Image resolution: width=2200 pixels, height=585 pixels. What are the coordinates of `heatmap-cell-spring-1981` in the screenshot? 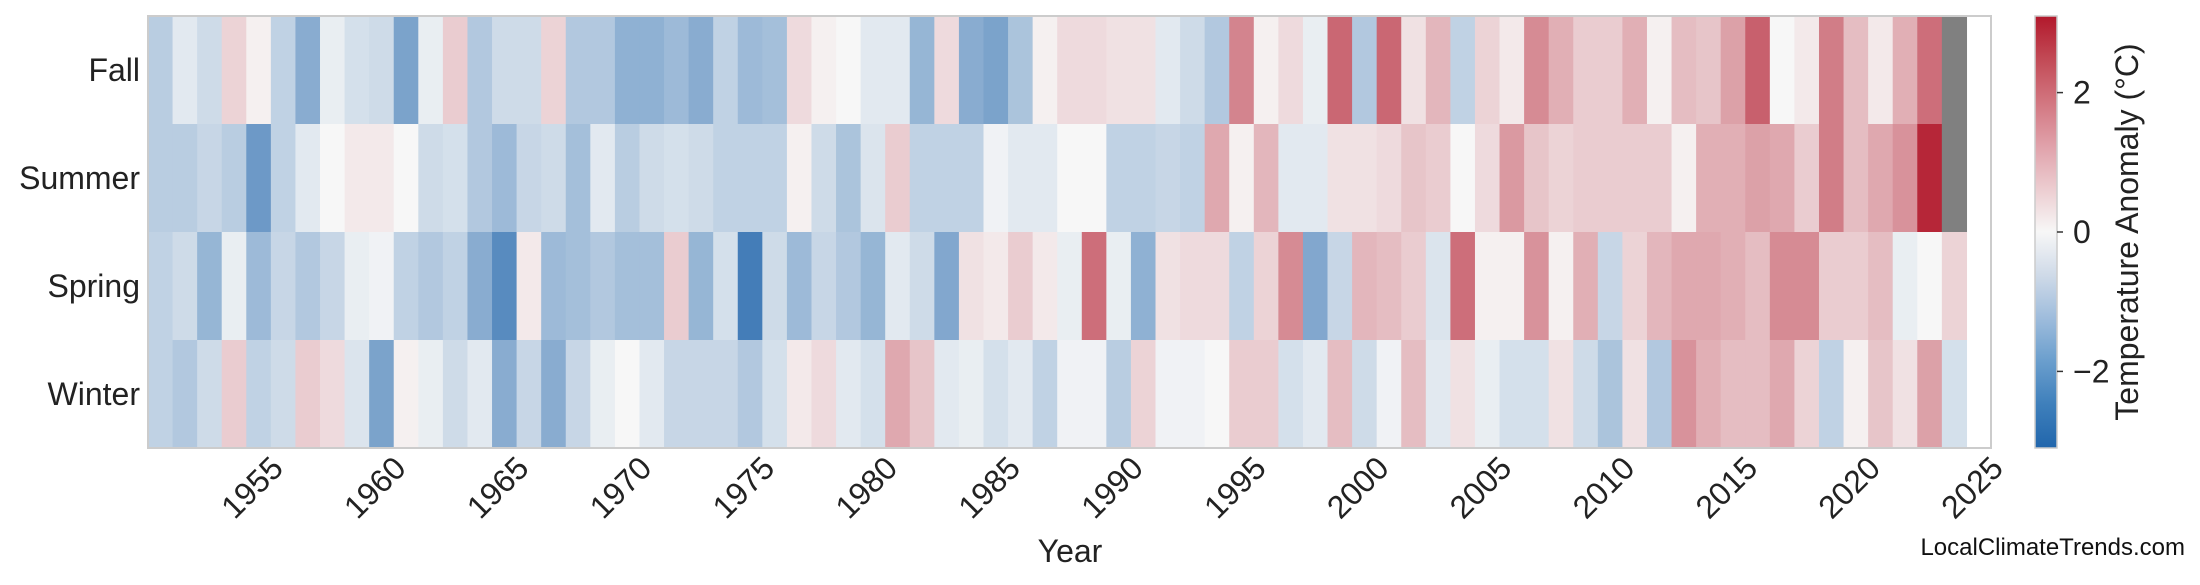 It's located at (898, 286).